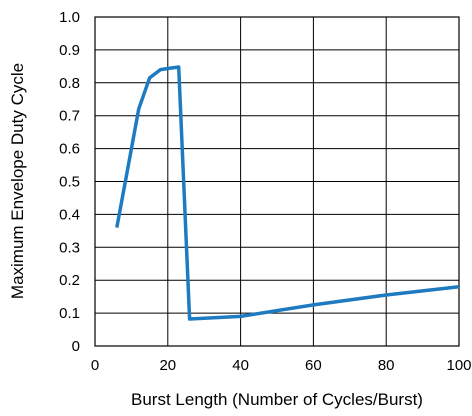  I want to click on x-tick-label: 40, so click(240, 365).